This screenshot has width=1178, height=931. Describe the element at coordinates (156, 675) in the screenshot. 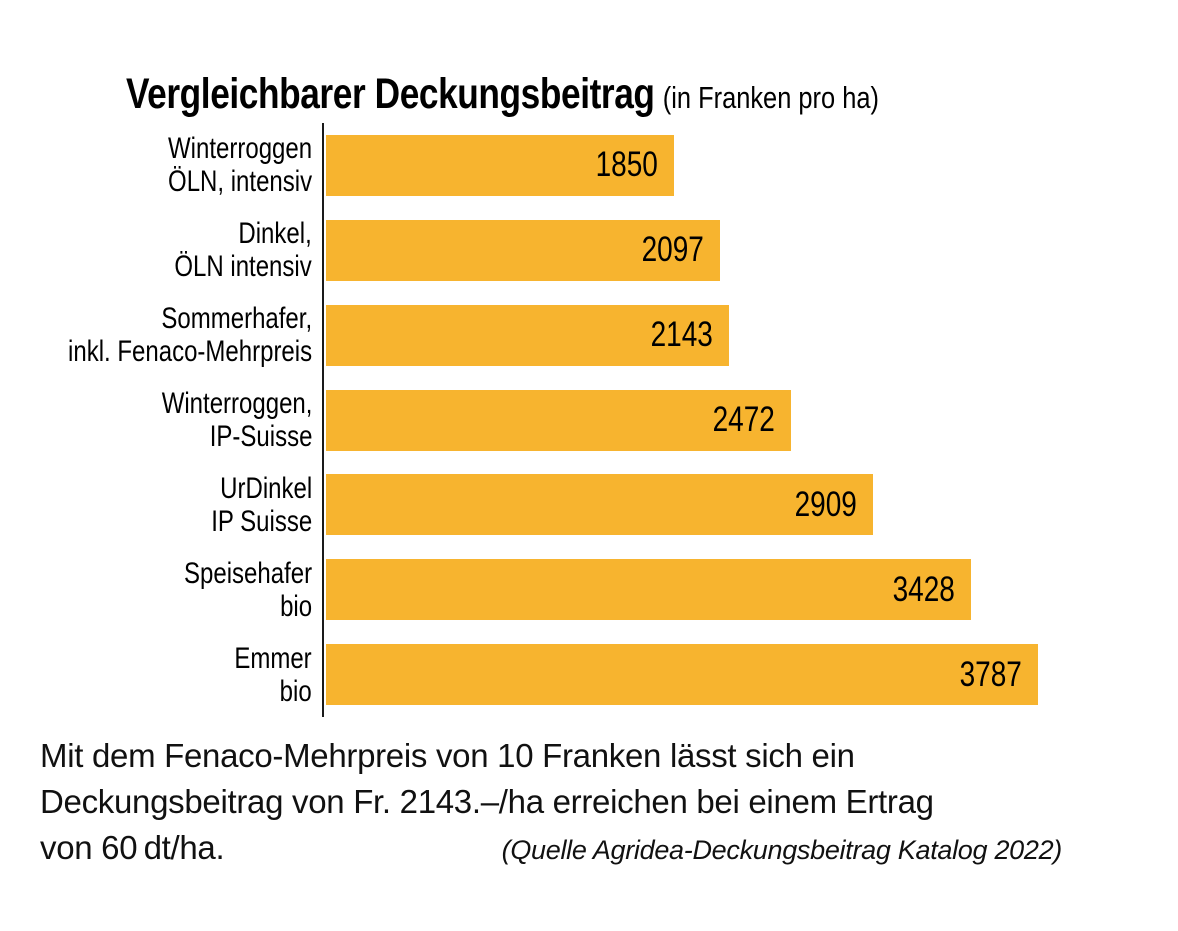

I see `category-label: Emmer bio` at that location.